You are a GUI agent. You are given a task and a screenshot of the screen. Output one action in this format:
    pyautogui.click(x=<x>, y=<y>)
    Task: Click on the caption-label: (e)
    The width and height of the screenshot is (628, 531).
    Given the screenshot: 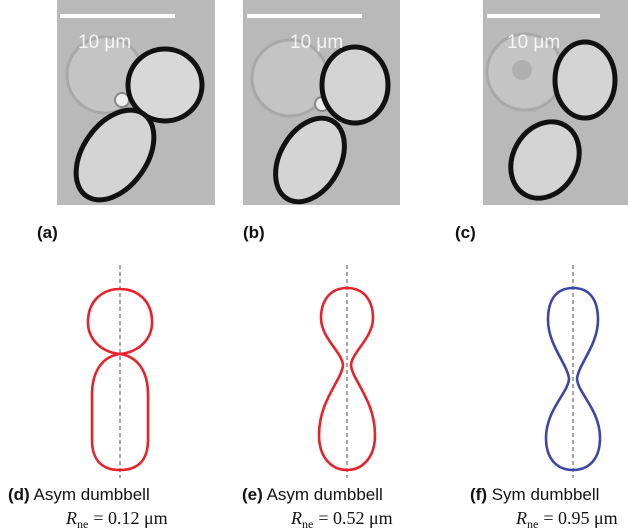 What is the action you would take?
    pyautogui.click(x=252, y=494)
    